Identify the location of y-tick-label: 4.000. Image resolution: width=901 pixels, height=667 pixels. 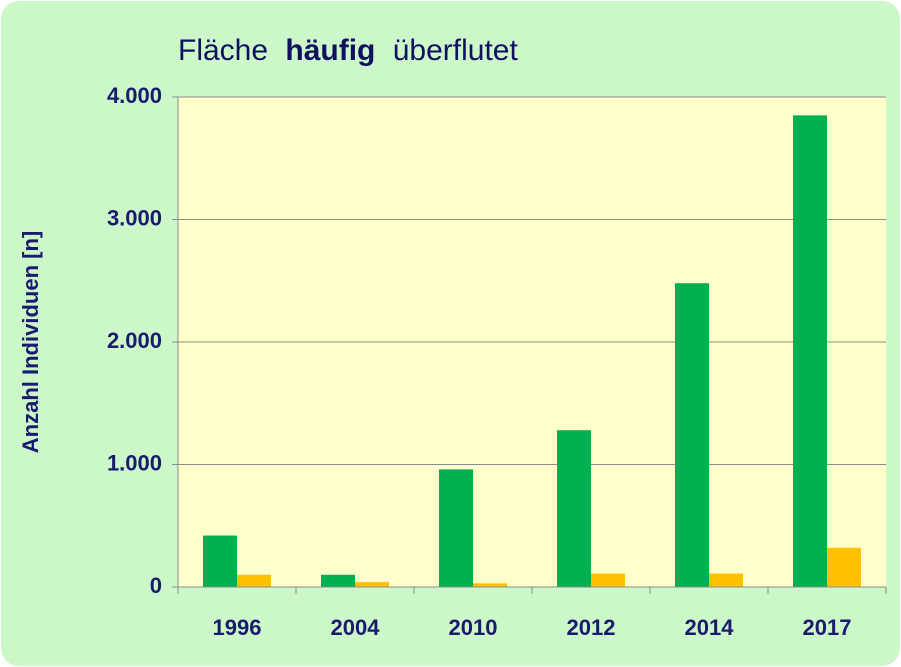
(134, 95).